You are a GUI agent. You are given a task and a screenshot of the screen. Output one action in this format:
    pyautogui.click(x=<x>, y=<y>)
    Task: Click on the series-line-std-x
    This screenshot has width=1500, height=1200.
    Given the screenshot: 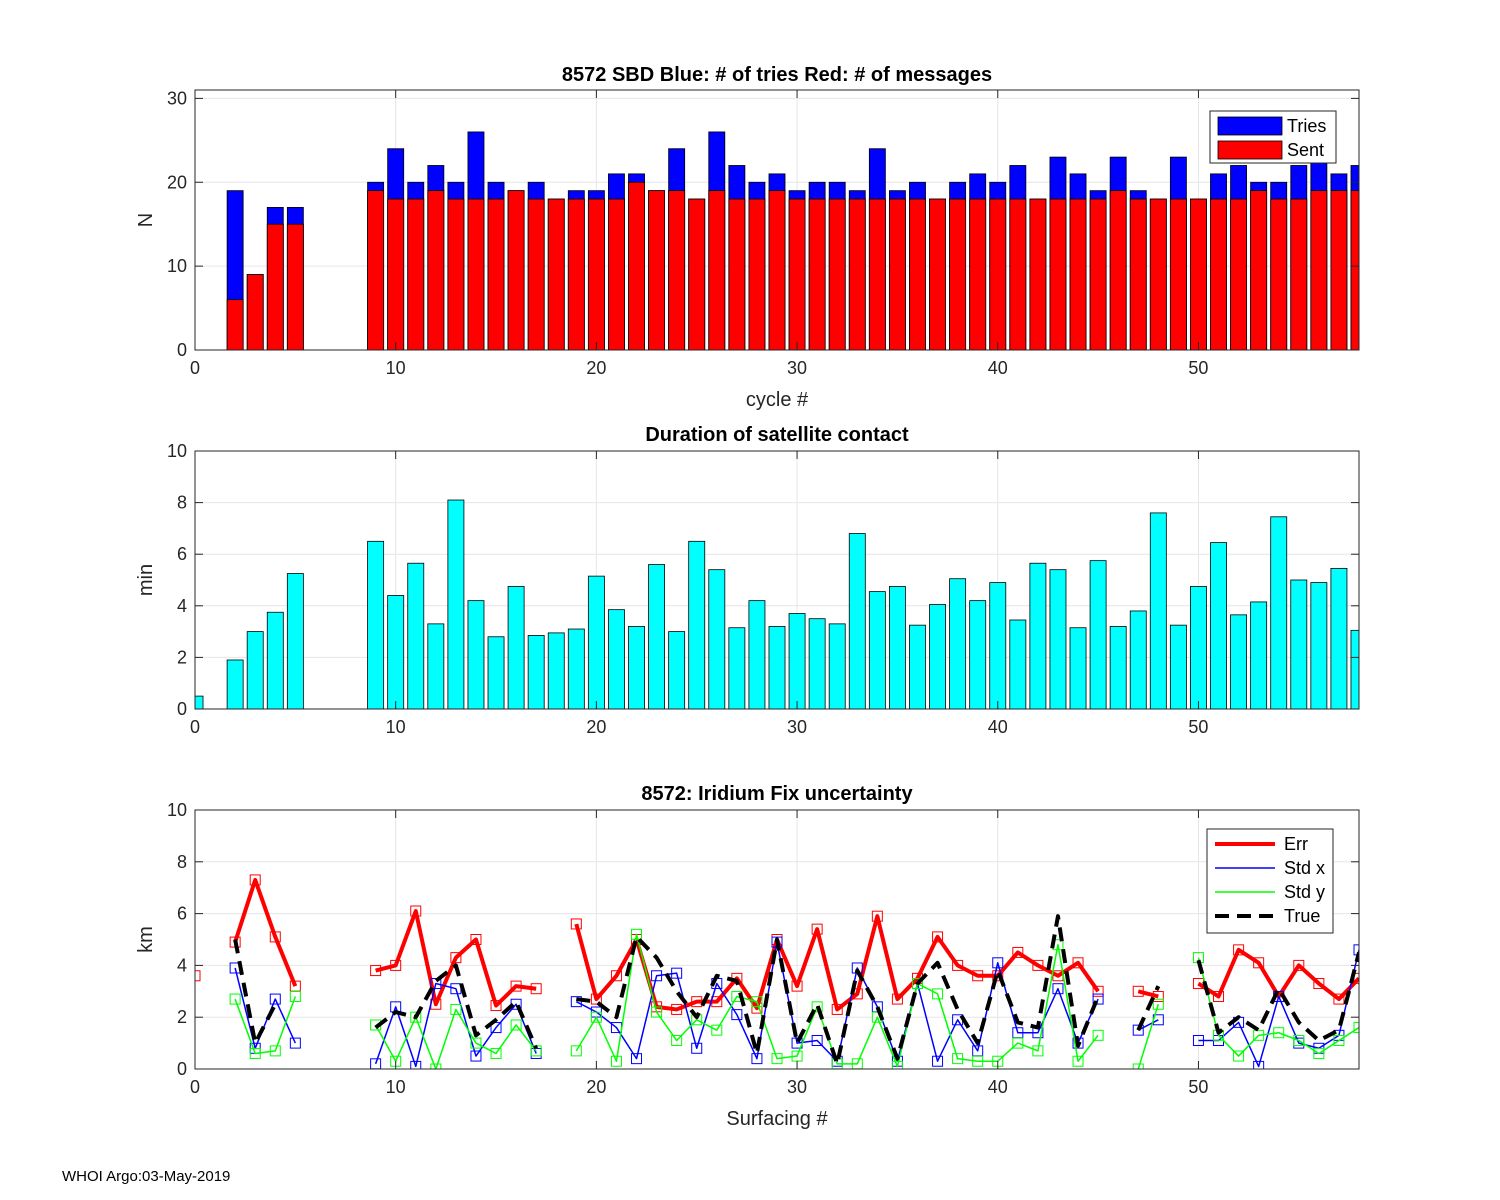 What is the action you would take?
    pyautogui.click(x=265, y=1008)
    